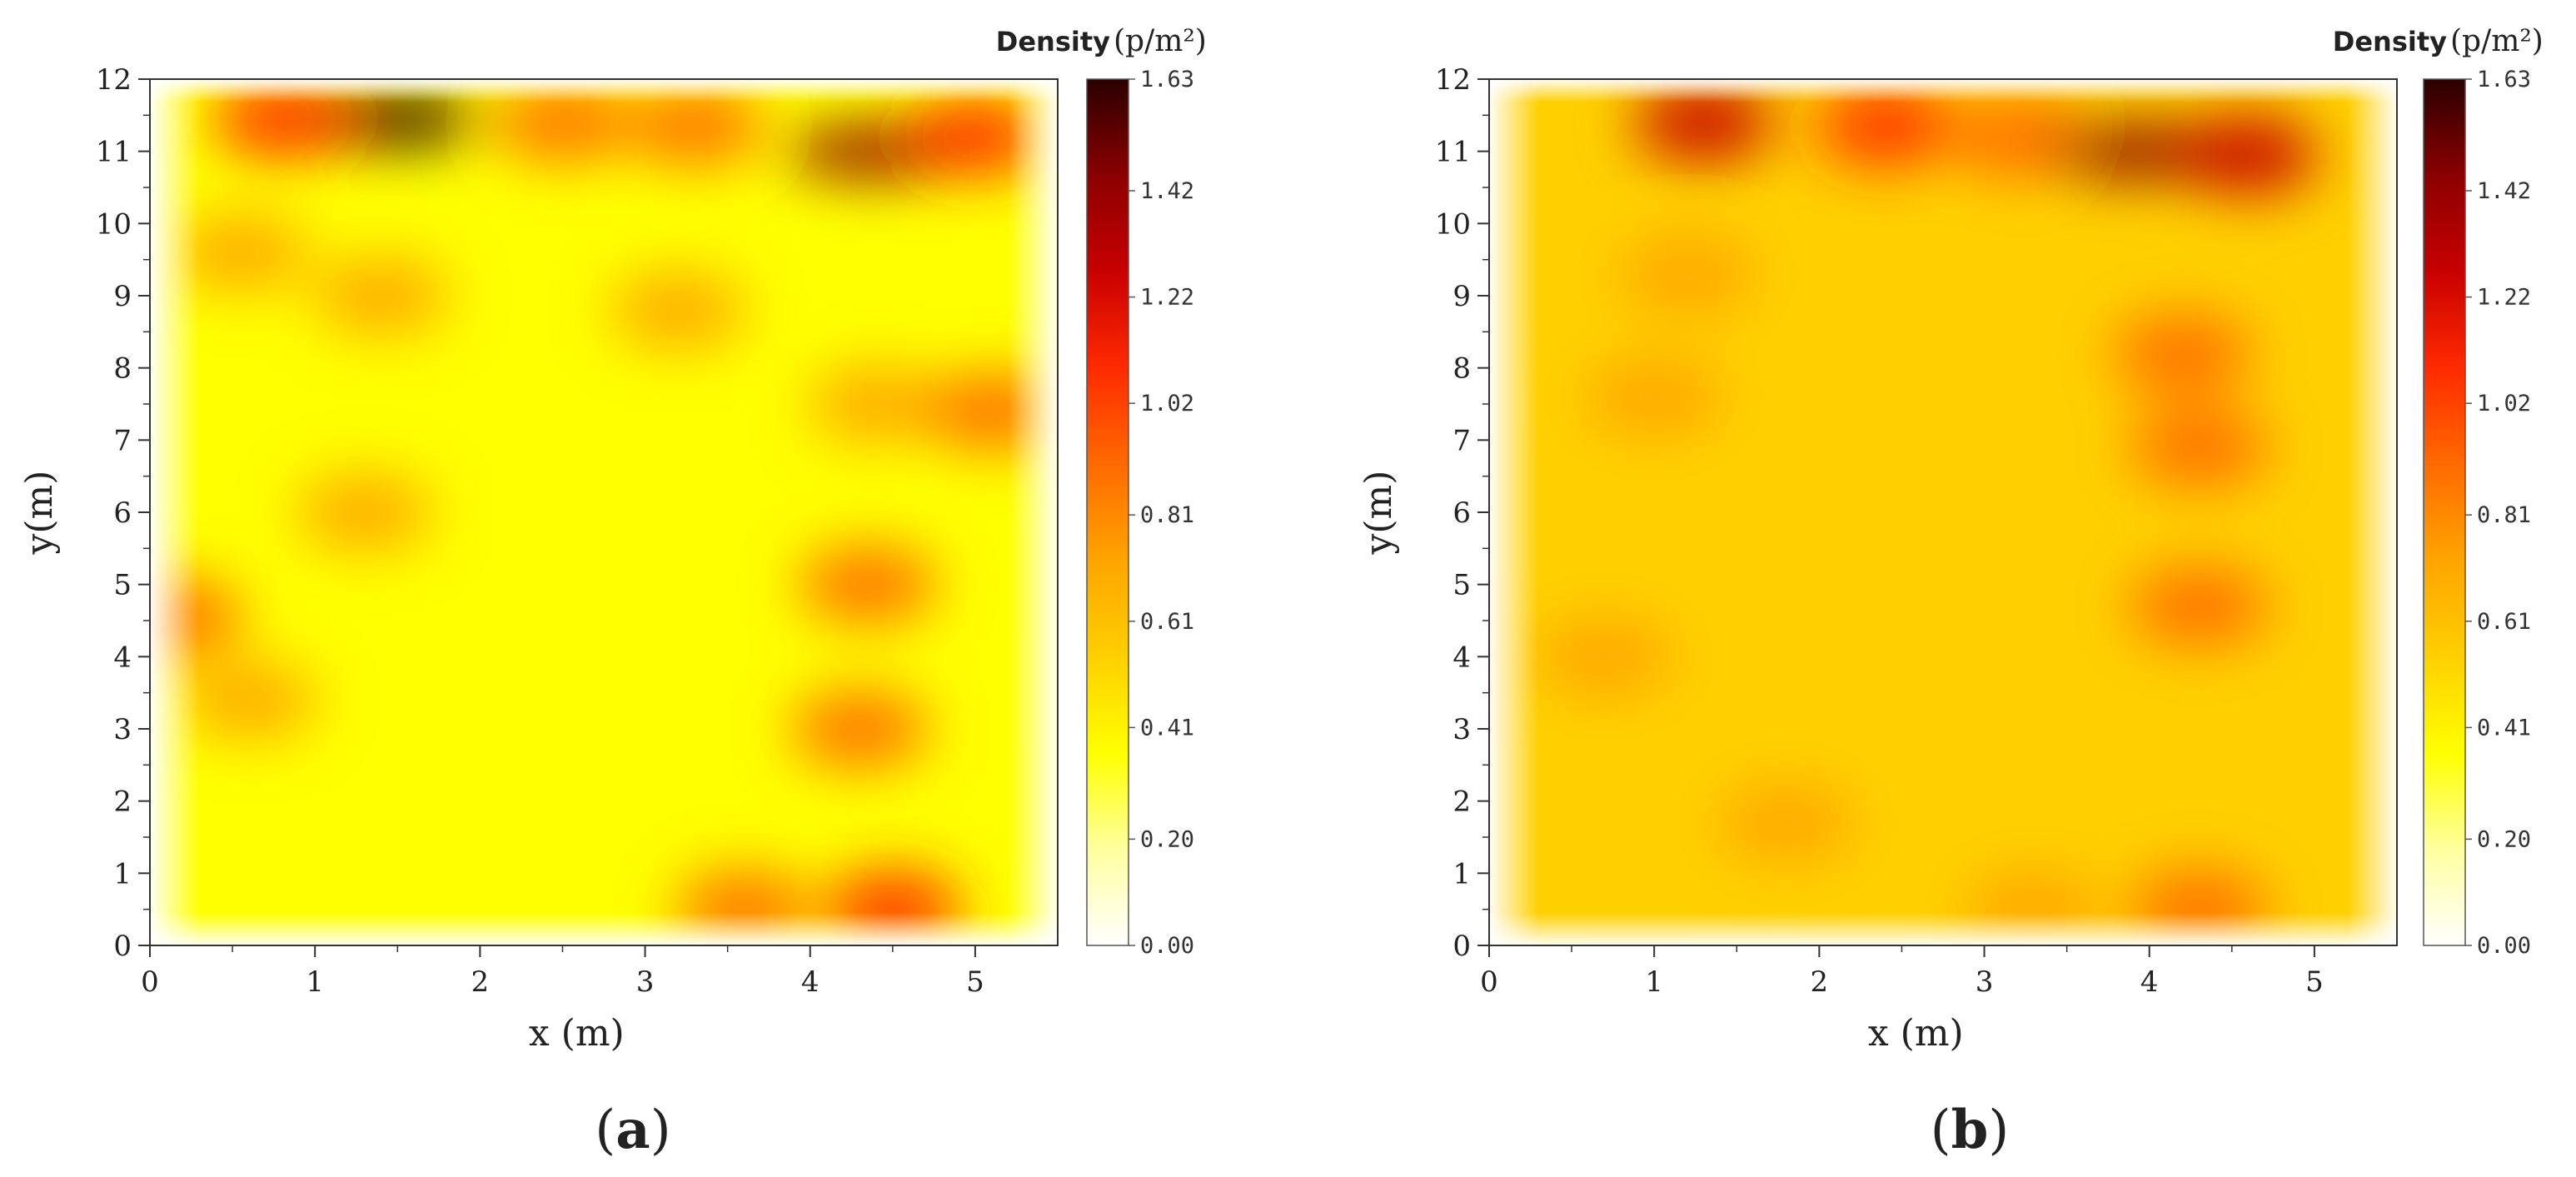 The width and height of the screenshot is (2576, 1177). Describe the element at coordinates (1985, 982) in the screenshot. I see `x-tick-label: 3` at that location.